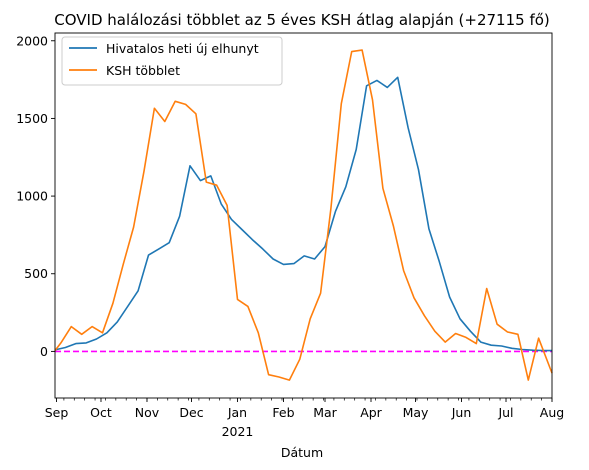  I want to click on y-tick-label: 1000, so click(32, 196).